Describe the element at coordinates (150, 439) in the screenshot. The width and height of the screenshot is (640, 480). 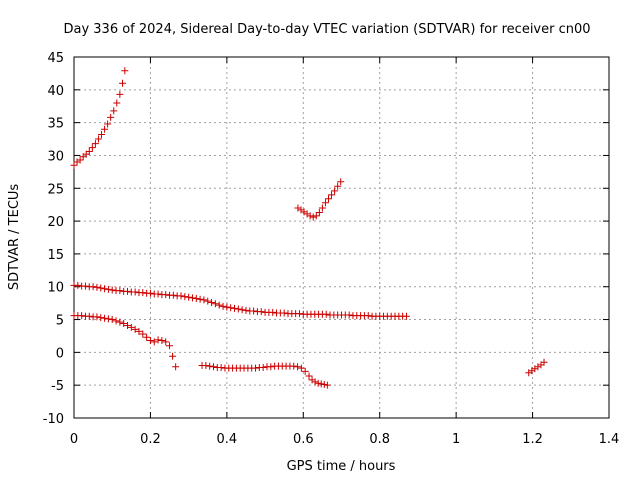
I see `x-tick-label: 0.2` at that location.